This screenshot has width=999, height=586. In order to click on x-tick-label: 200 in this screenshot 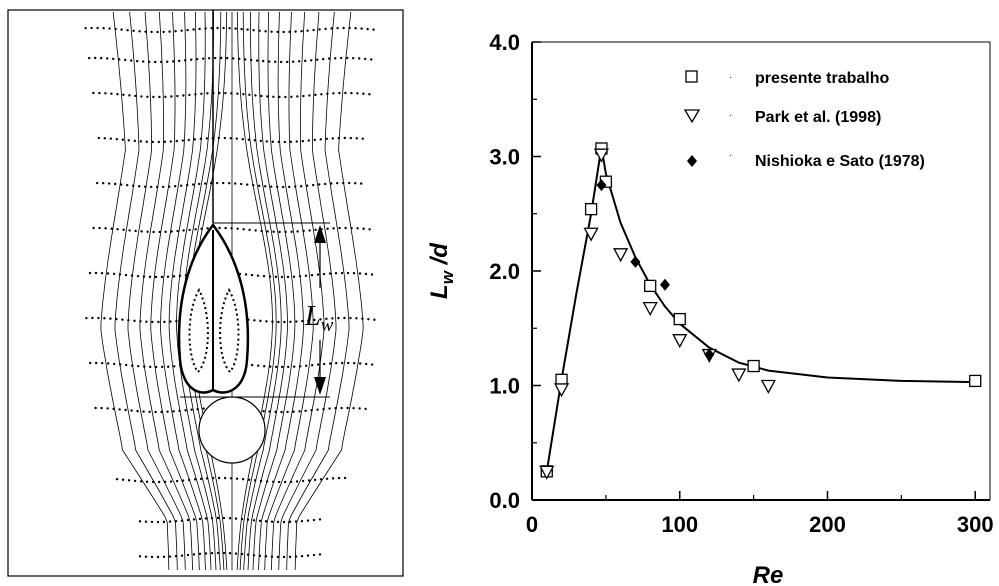, I will do `click(827, 524)`.